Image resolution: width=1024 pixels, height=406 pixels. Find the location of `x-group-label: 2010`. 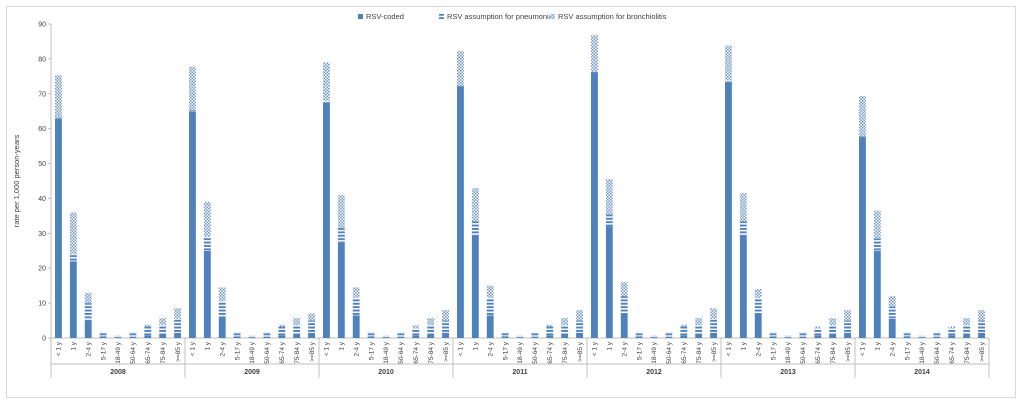

x-group-label: 2010 is located at coordinates (386, 372).